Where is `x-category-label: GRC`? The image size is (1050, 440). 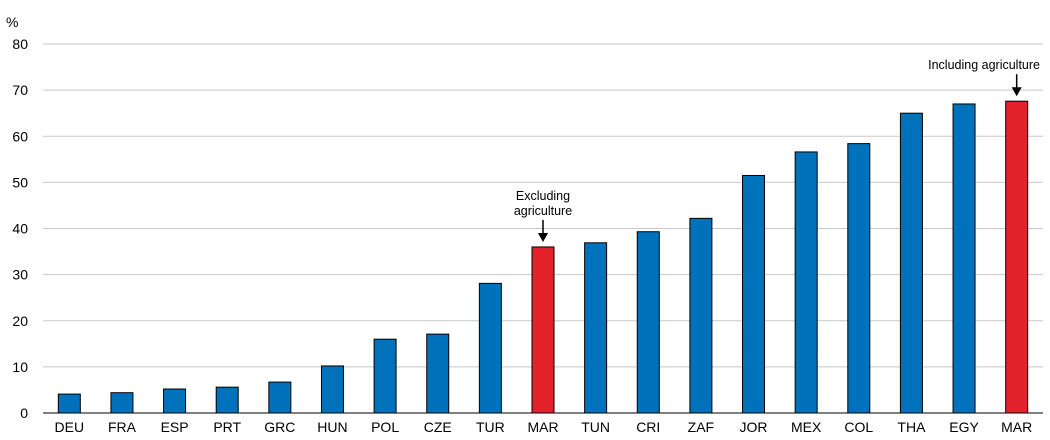
x-category-label: GRC is located at coordinates (279, 427).